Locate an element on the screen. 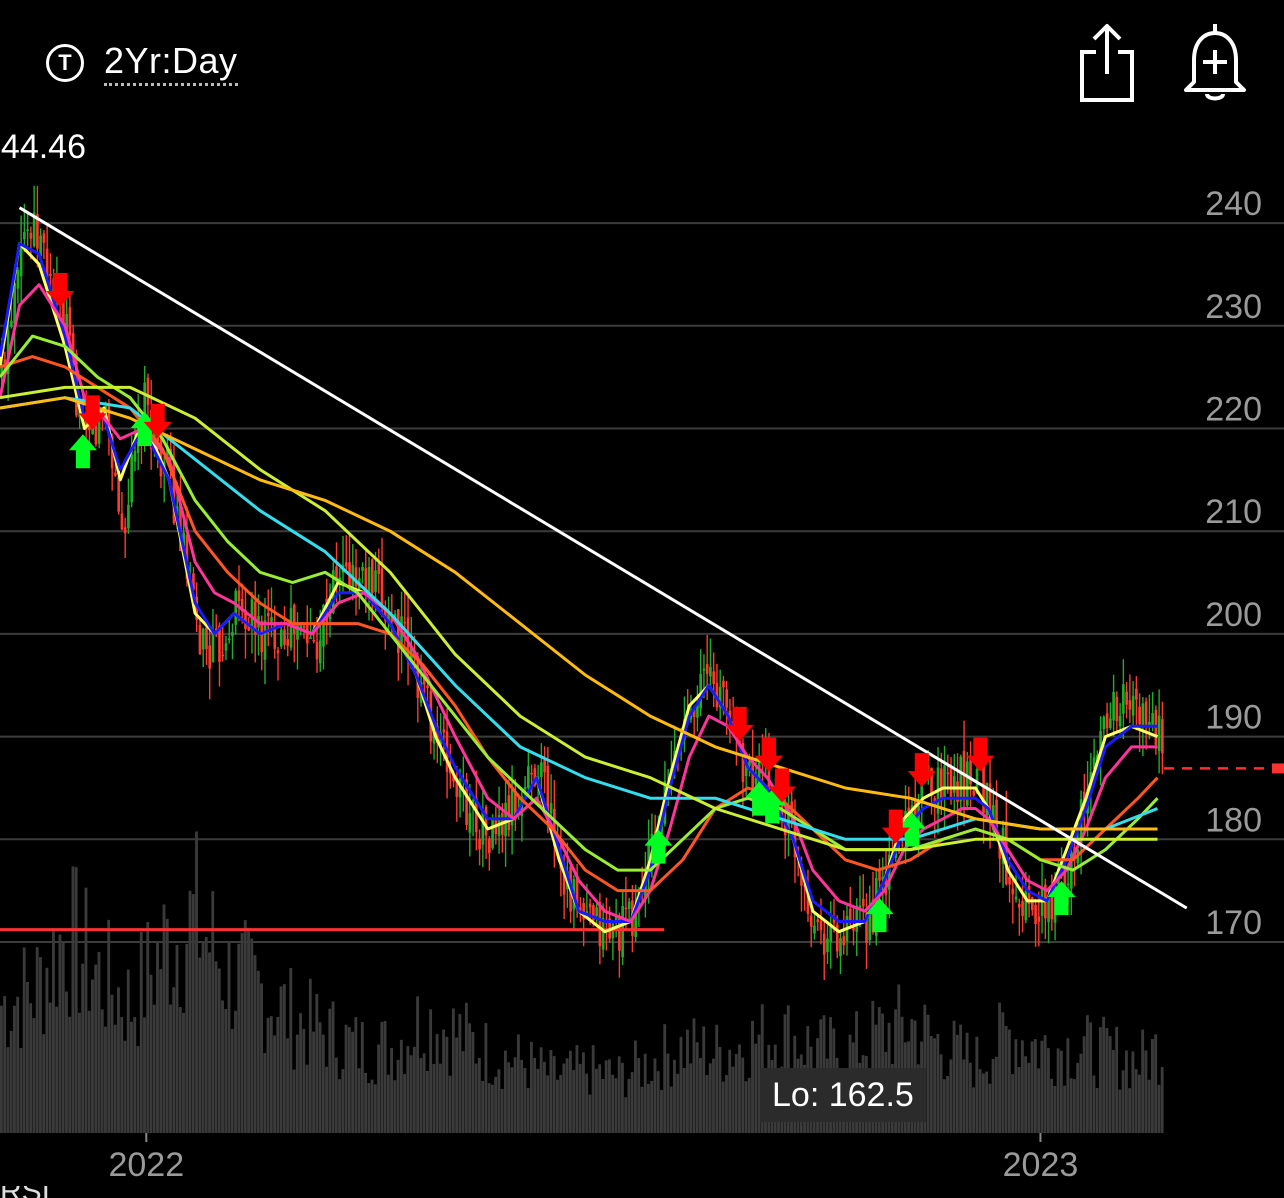 Image resolution: width=1284 pixels, height=1198 pixels. sell-arrow is located at coordinates (157, 420).